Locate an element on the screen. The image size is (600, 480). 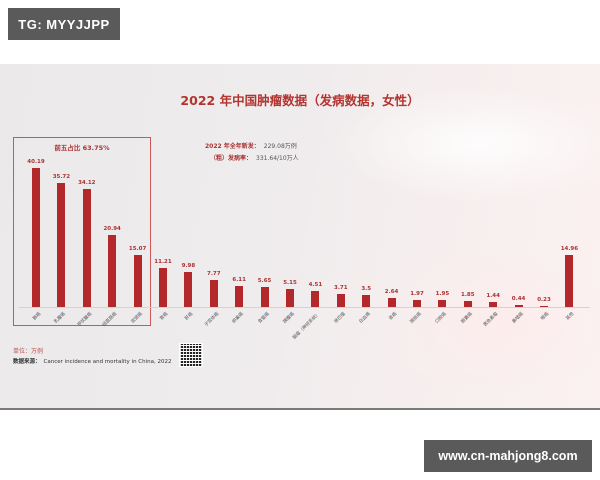
bar-value-label: 6.11 is located at coordinates (239, 279).